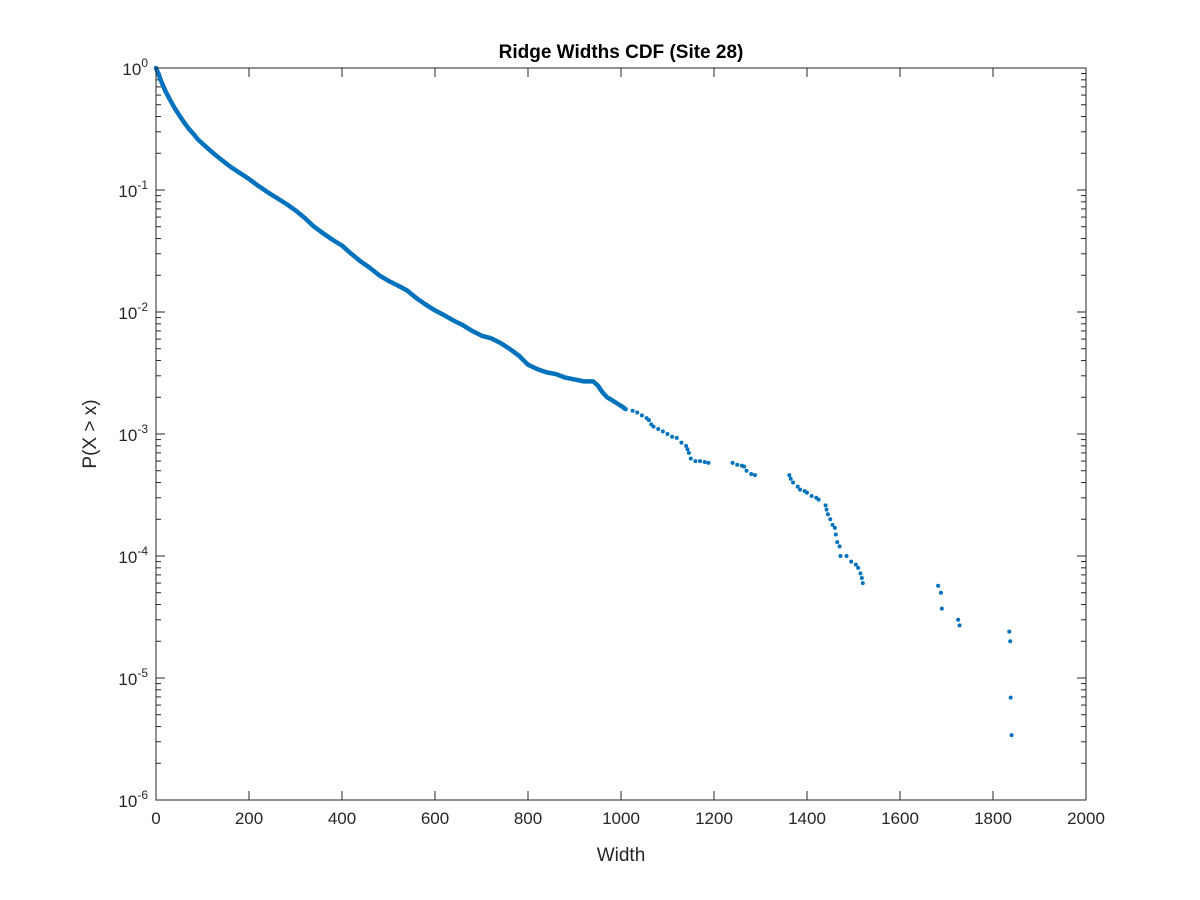 The width and height of the screenshot is (1200, 900). Describe the element at coordinates (142, 795) in the screenshot. I see `y-tick-exponent: -6` at that location.